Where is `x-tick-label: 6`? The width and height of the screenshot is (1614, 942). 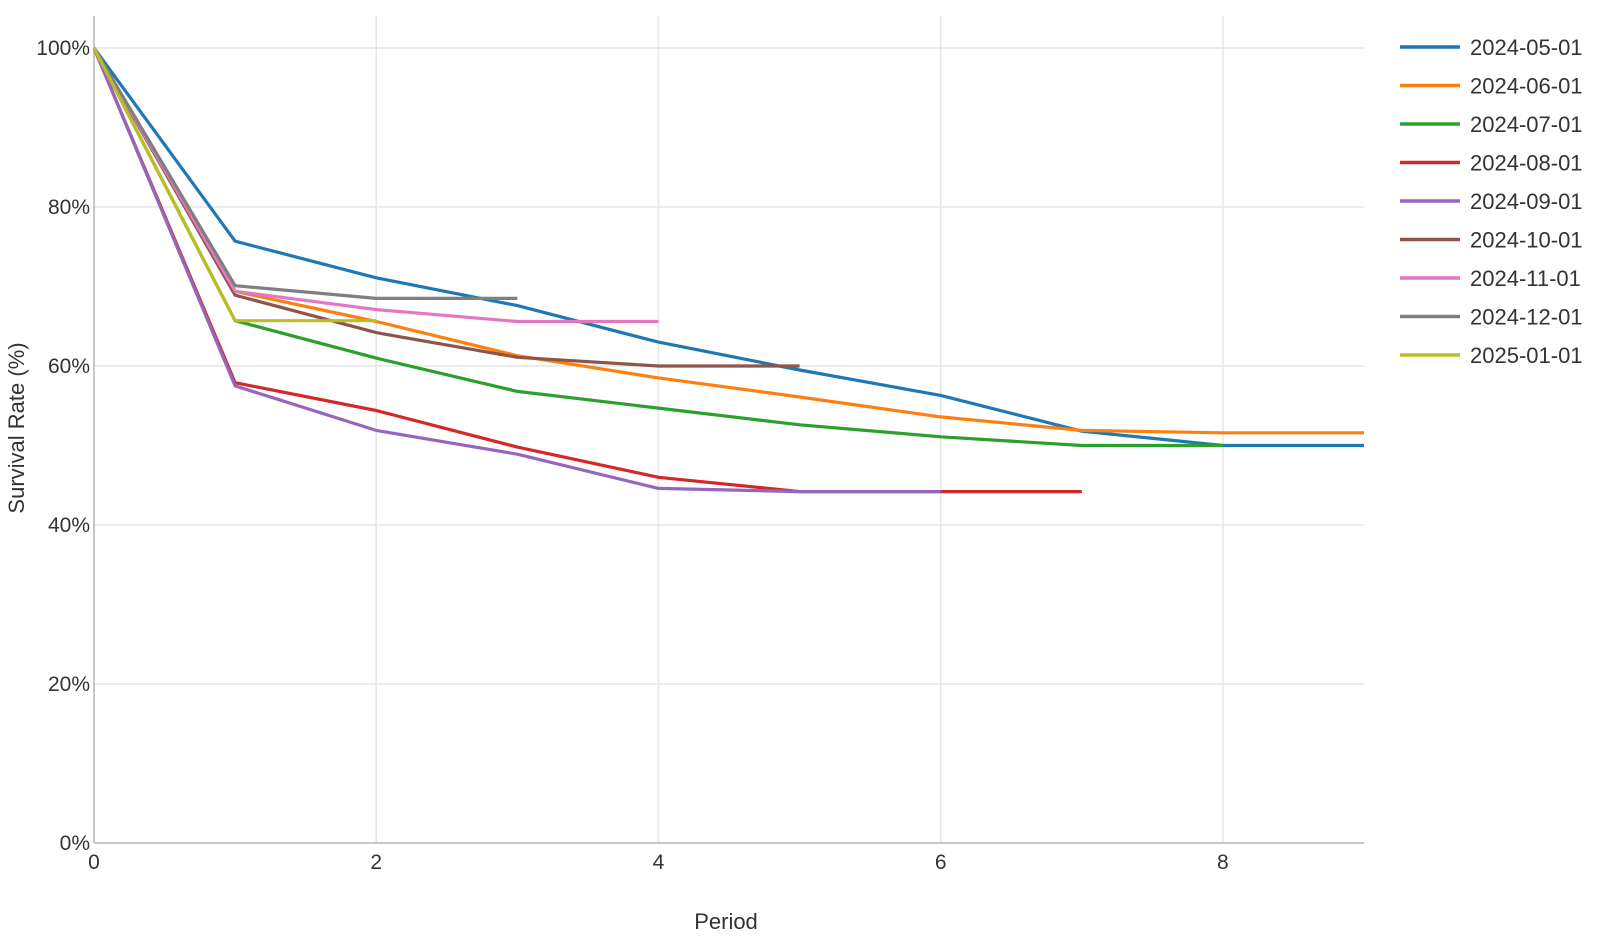
x-tick-label: 6 is located at coordinates (941, 862).